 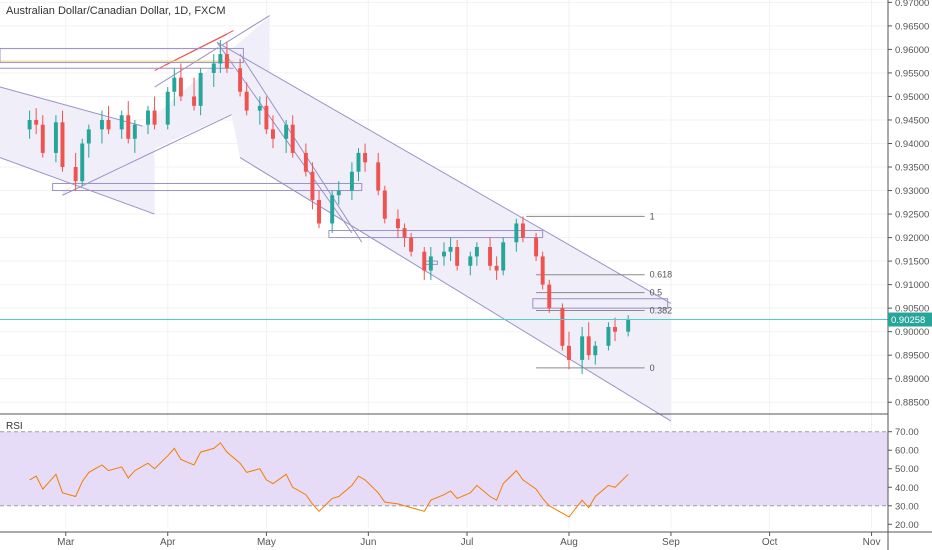 What do you see at coordinates (122, 55) in the screenshot?
I see `resistance-zone-rect` at bounding box center [122, 55].